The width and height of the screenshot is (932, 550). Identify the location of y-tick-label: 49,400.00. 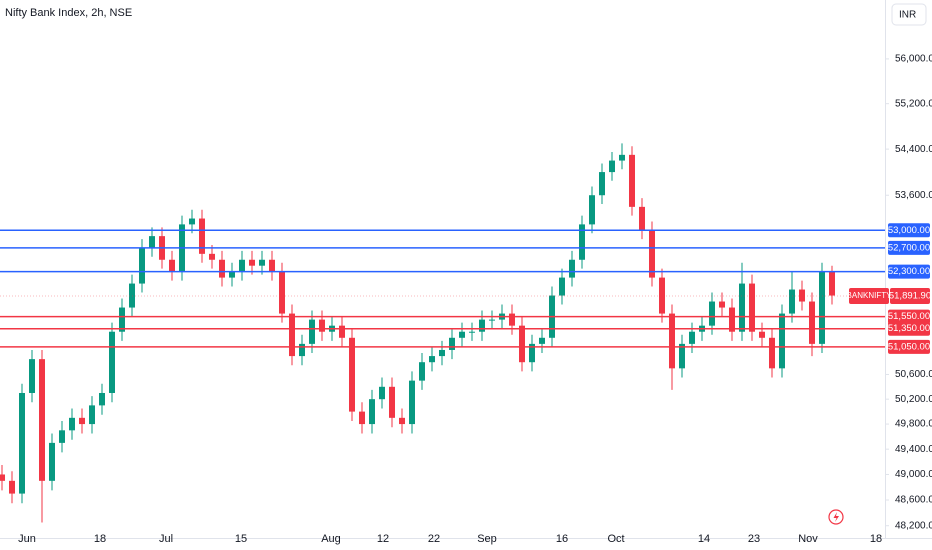
(913, 449).